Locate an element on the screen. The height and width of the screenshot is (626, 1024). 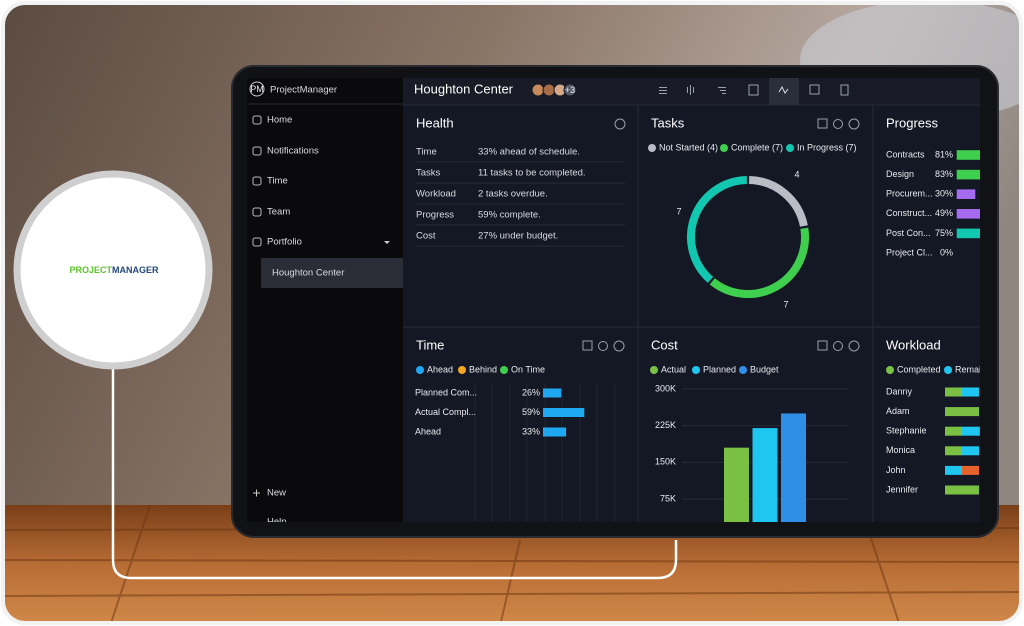
bar-label: Monica is located at coordinates (900, 450).